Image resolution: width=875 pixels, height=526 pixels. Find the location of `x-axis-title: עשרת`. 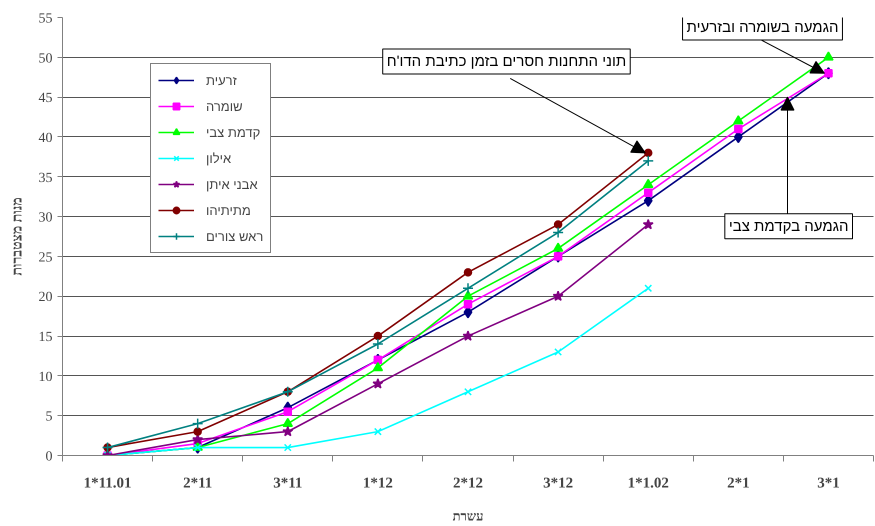

x-axis-title: עשרת is located at coordinates (468, 516).